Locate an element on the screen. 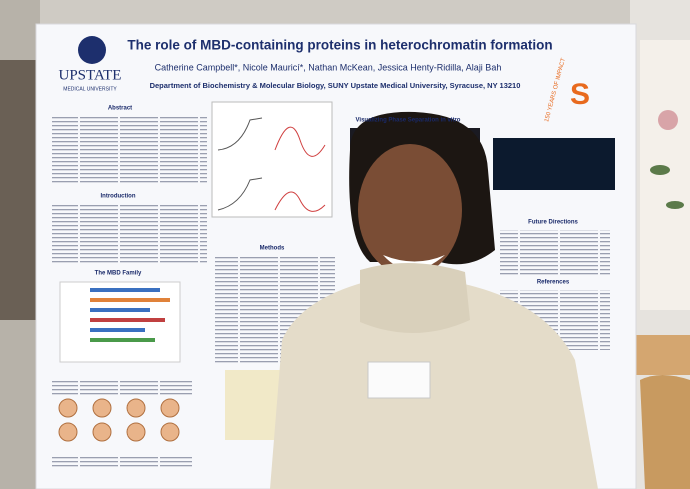 This screenshot has width=690, height=489. section-header: References is located at coordinates (553, 283).